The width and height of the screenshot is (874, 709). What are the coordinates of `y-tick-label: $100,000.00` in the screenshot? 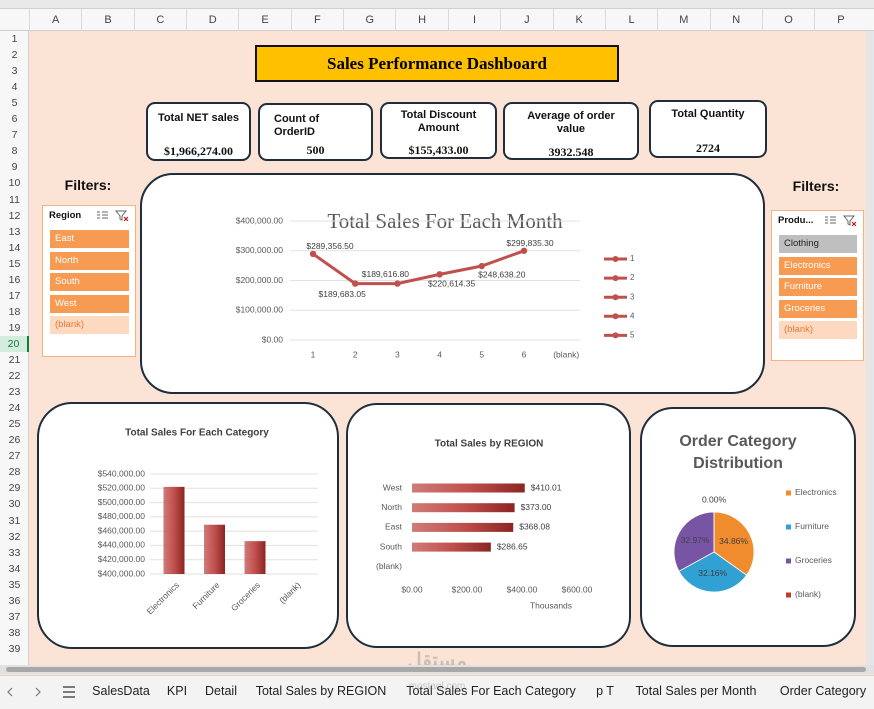 It's located at (260, 310).